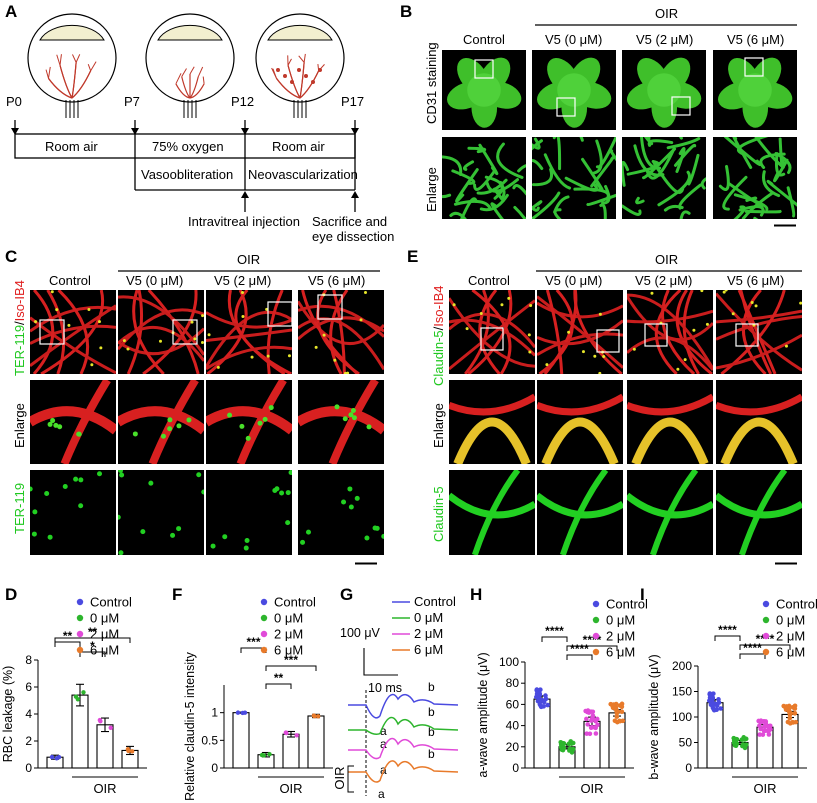  Describe the element at coordinates (360, 633) in the screenshot. I see `scale-y-label: 100 μV` at that location.